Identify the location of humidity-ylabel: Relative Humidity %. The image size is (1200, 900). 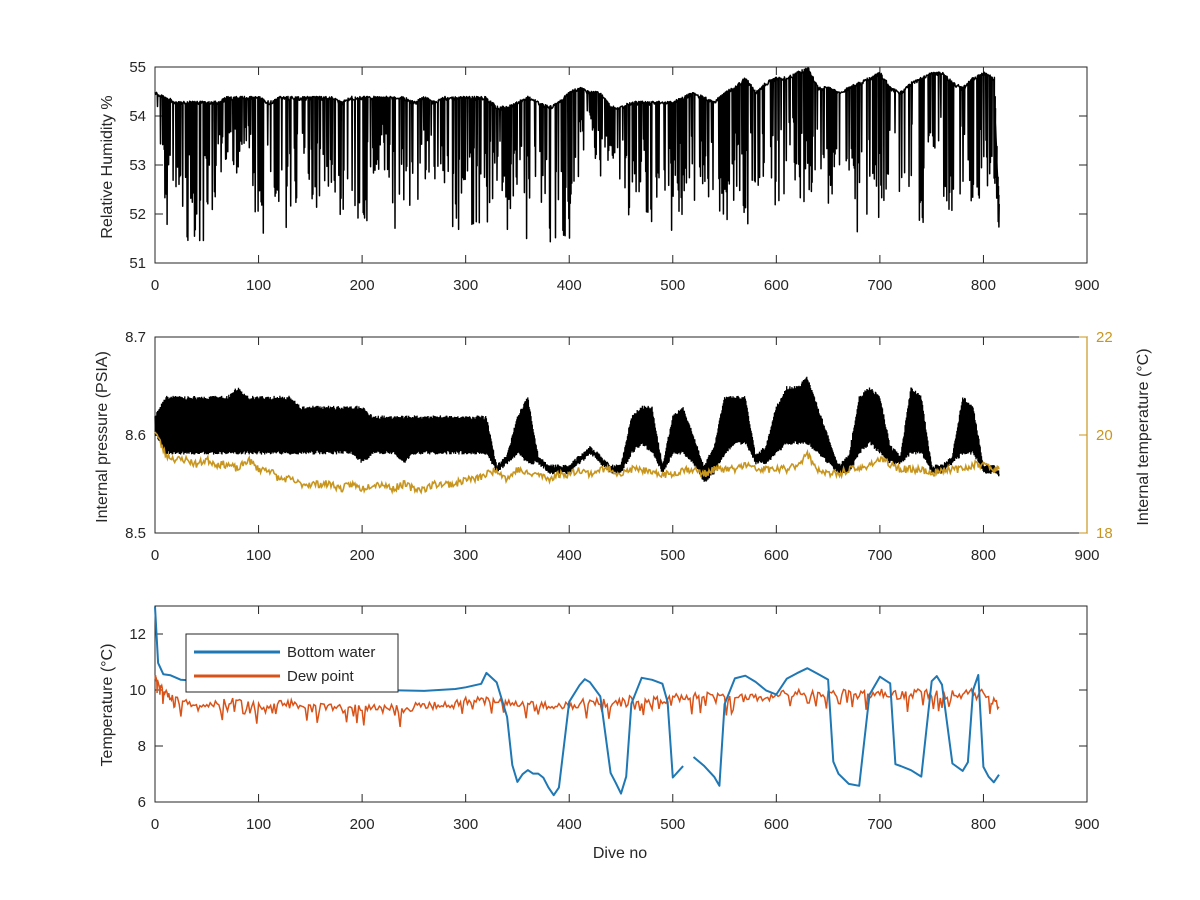
(107, 166).